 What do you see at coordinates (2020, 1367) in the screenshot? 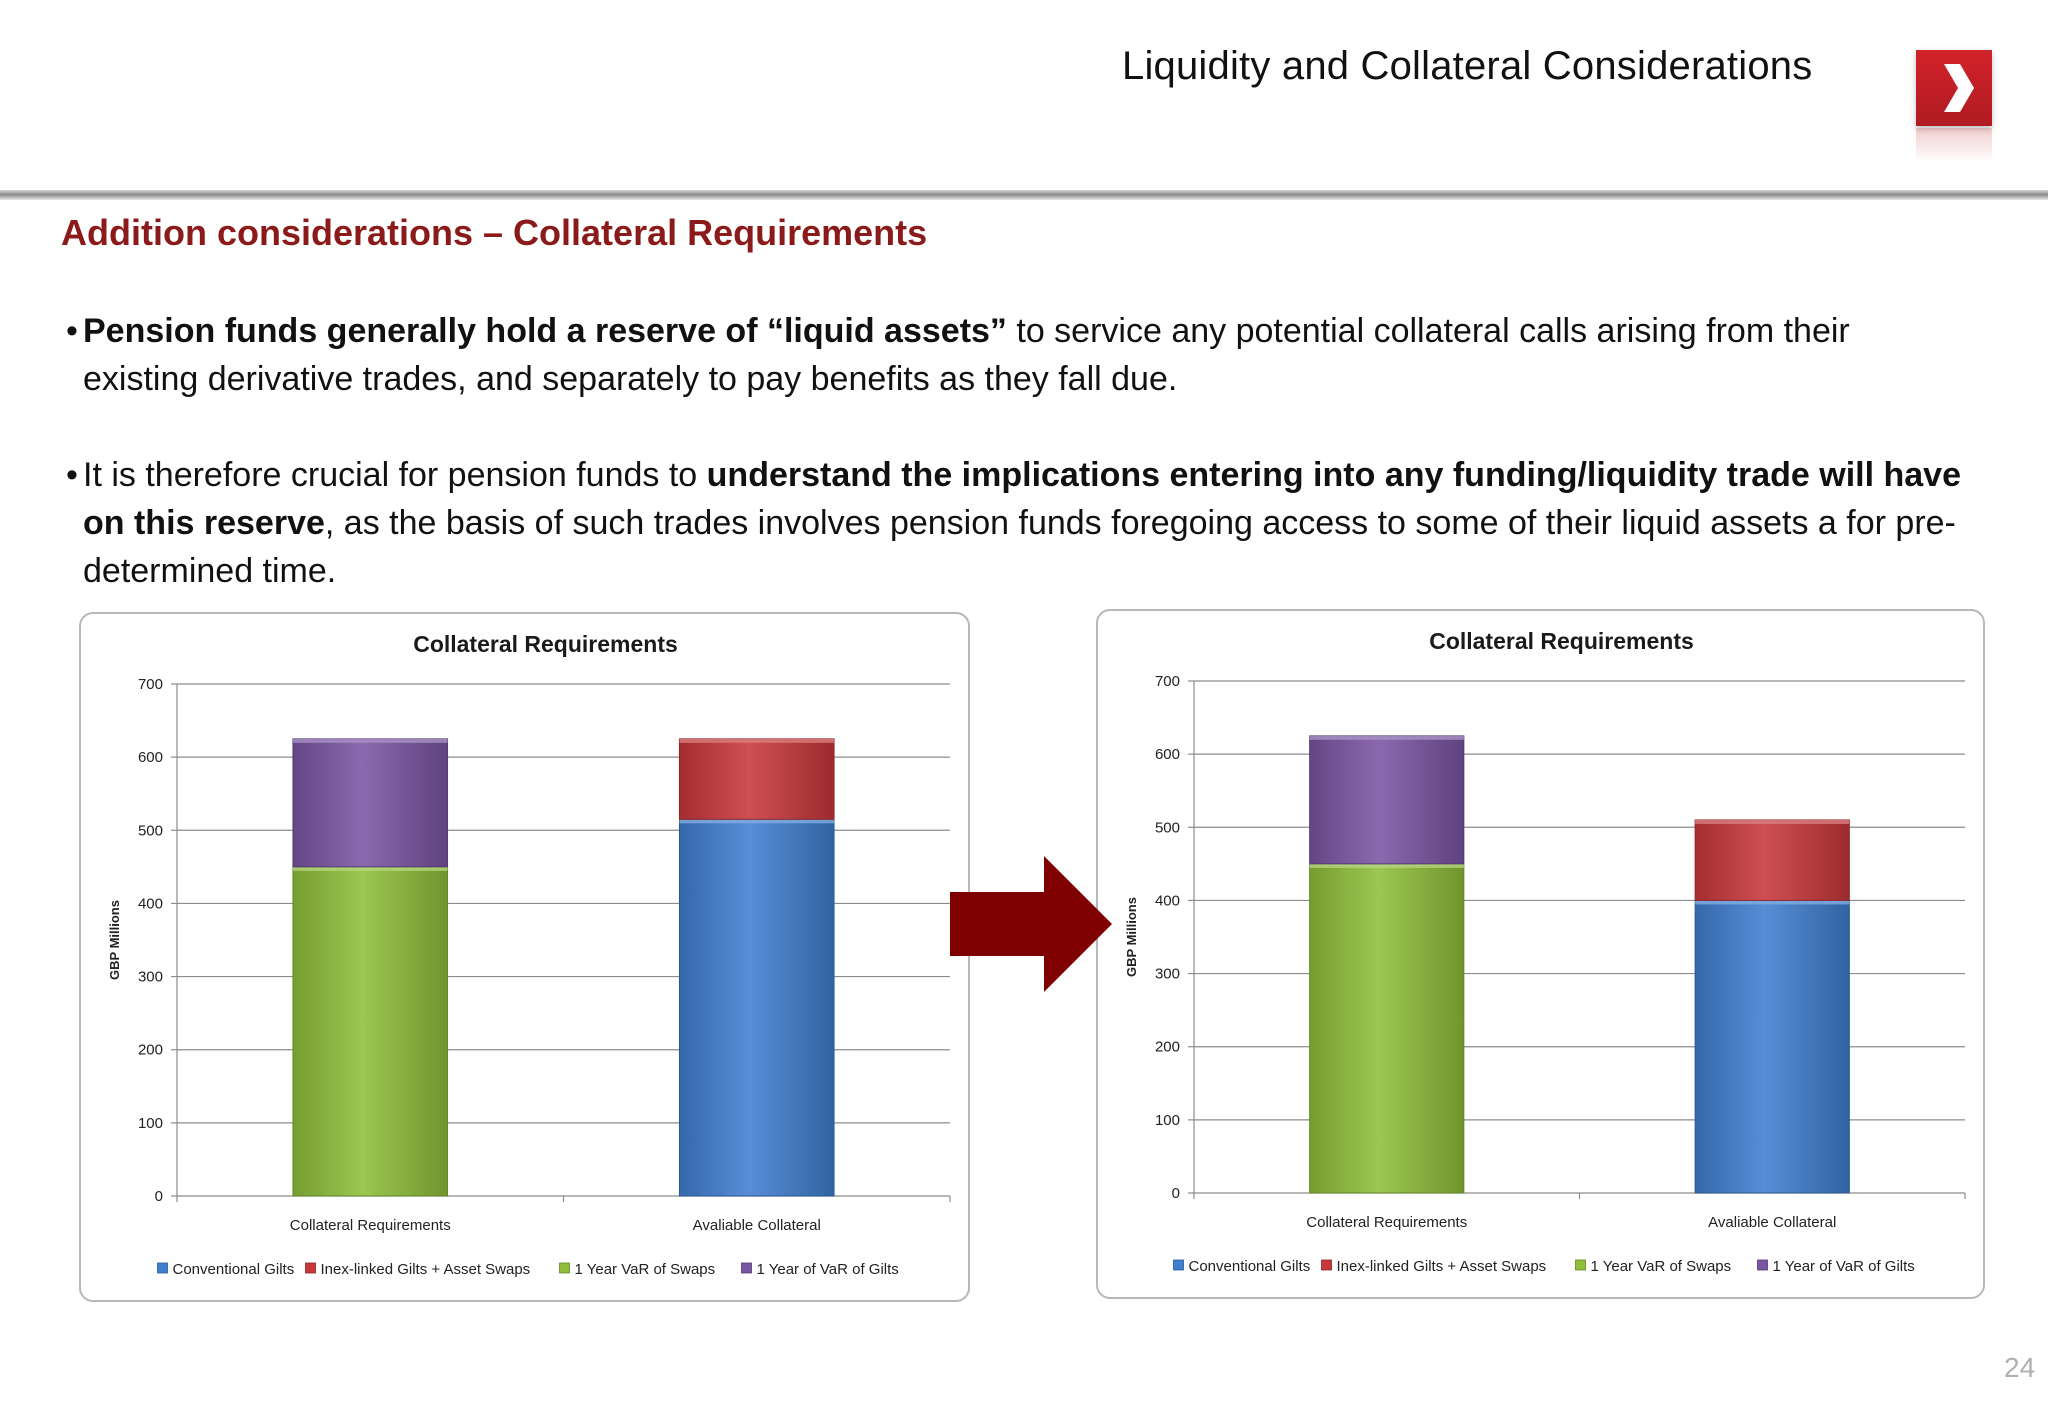
I see `page-number: 24` at bounding box center [2020, 1367].